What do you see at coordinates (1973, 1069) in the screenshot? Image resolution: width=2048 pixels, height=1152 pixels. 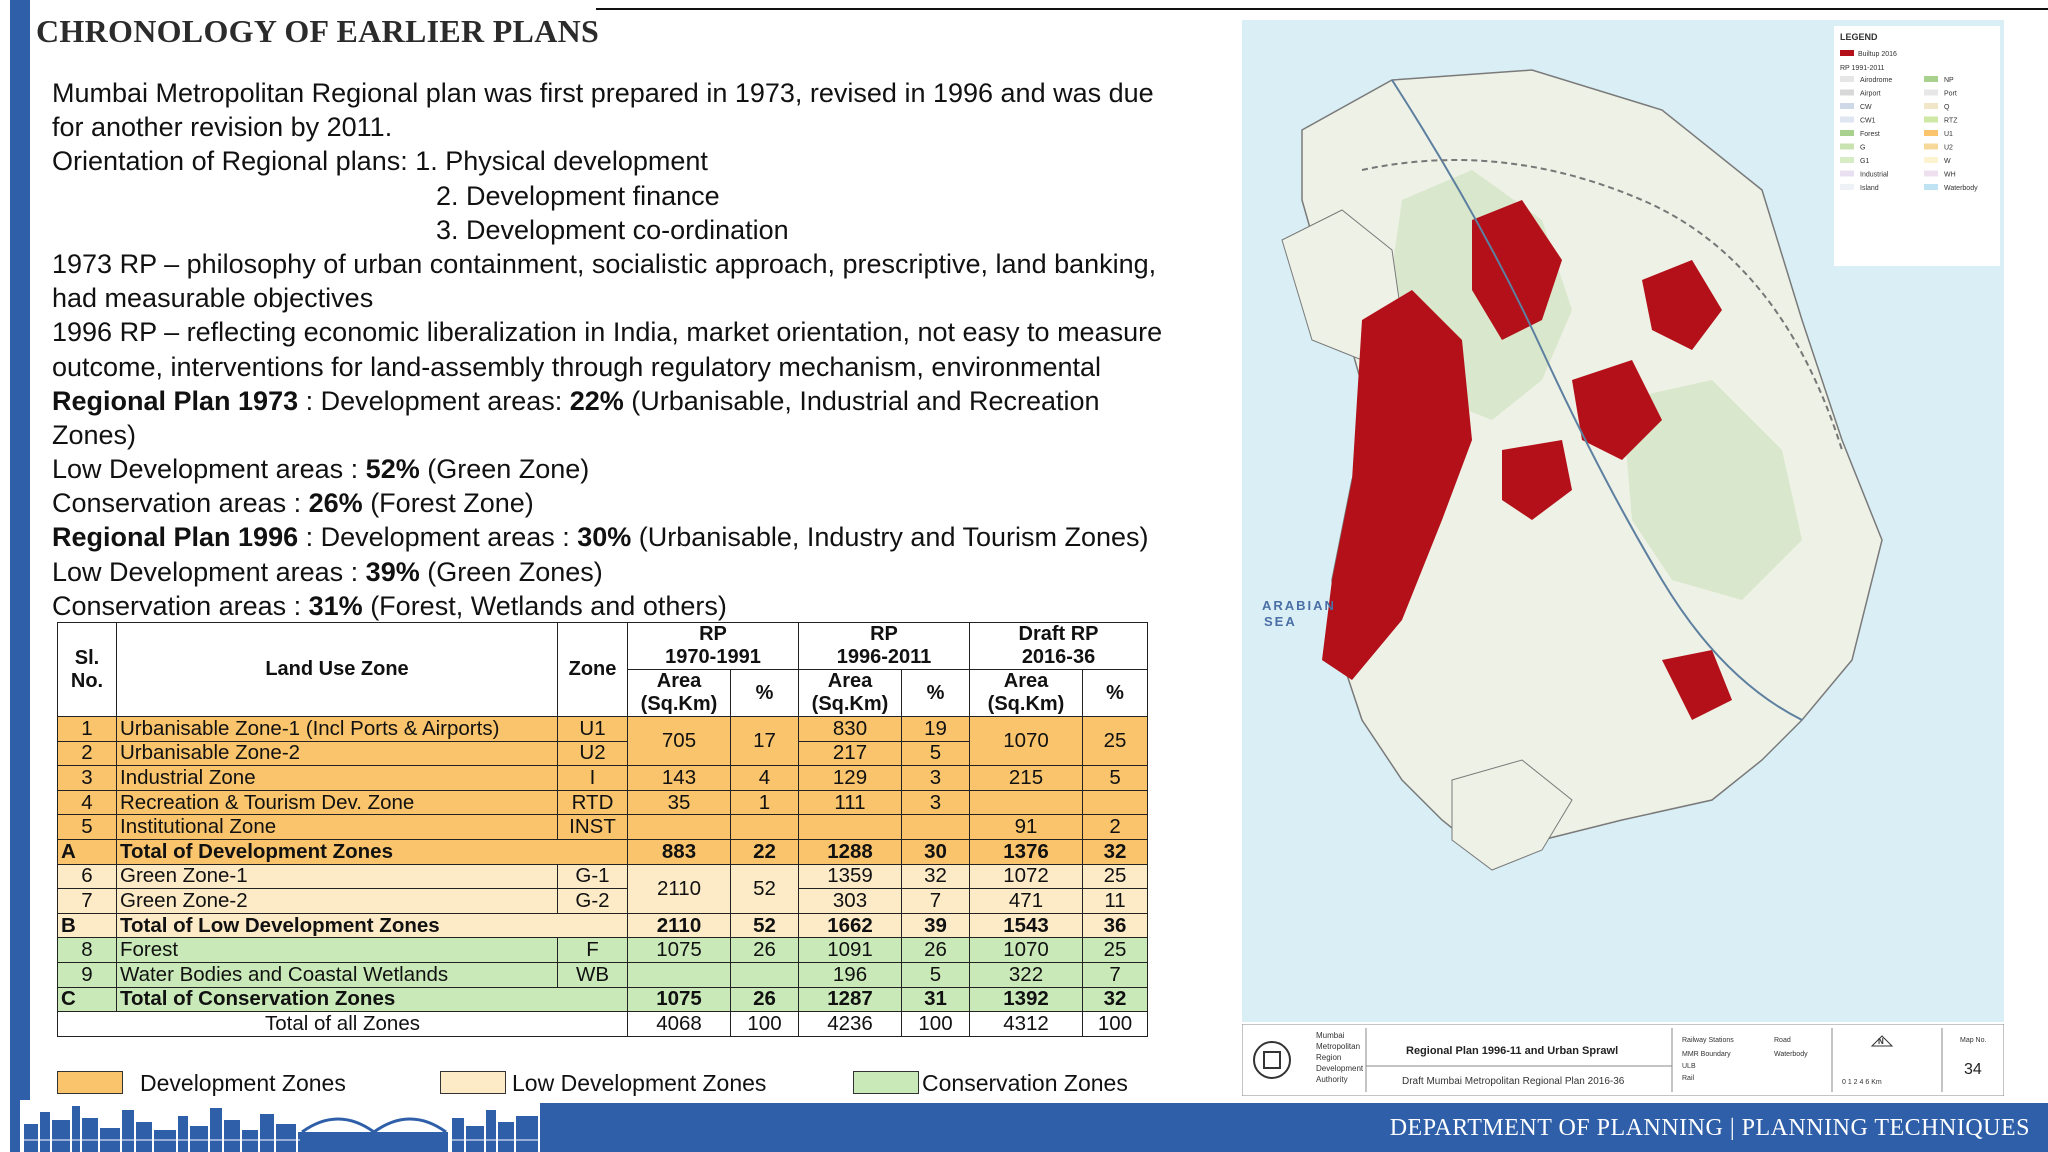 I see `map-number: 34` at bounding box center [1973, 1069].